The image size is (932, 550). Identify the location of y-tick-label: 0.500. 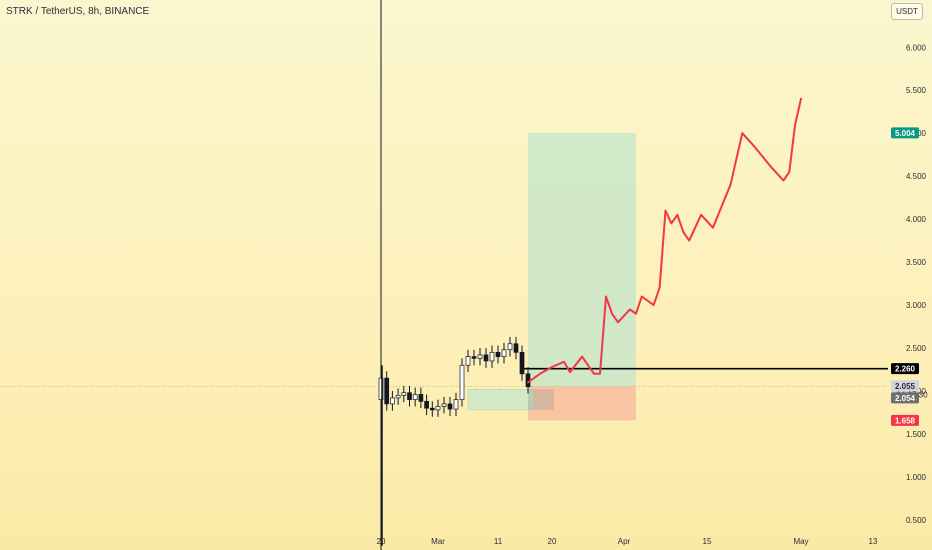
(916, 520).